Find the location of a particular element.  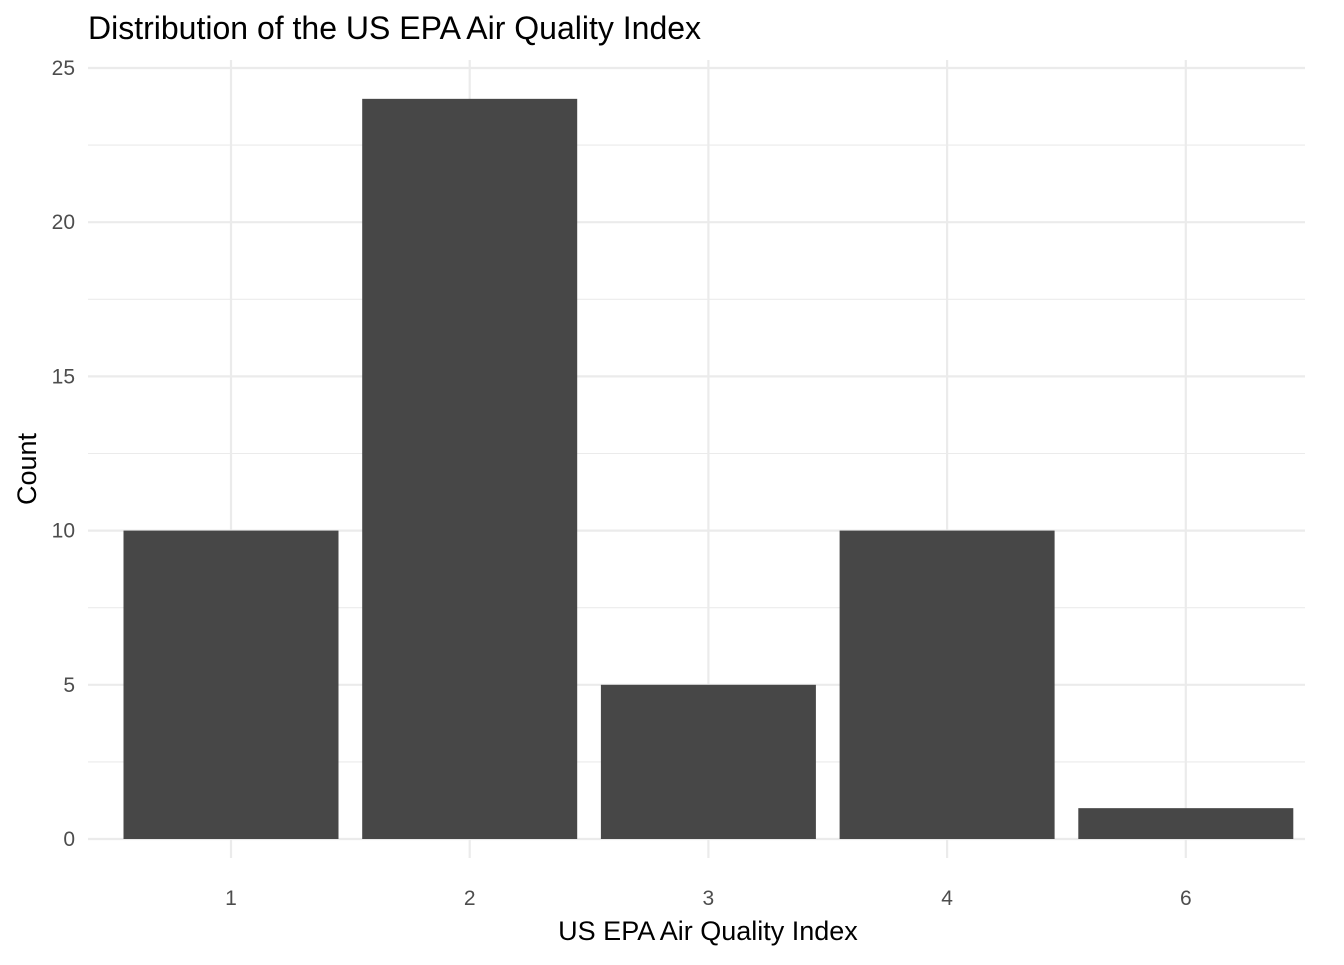

y-axis-ticks: 0 5 10 15 20 25 is located at coordinates (63, 454).